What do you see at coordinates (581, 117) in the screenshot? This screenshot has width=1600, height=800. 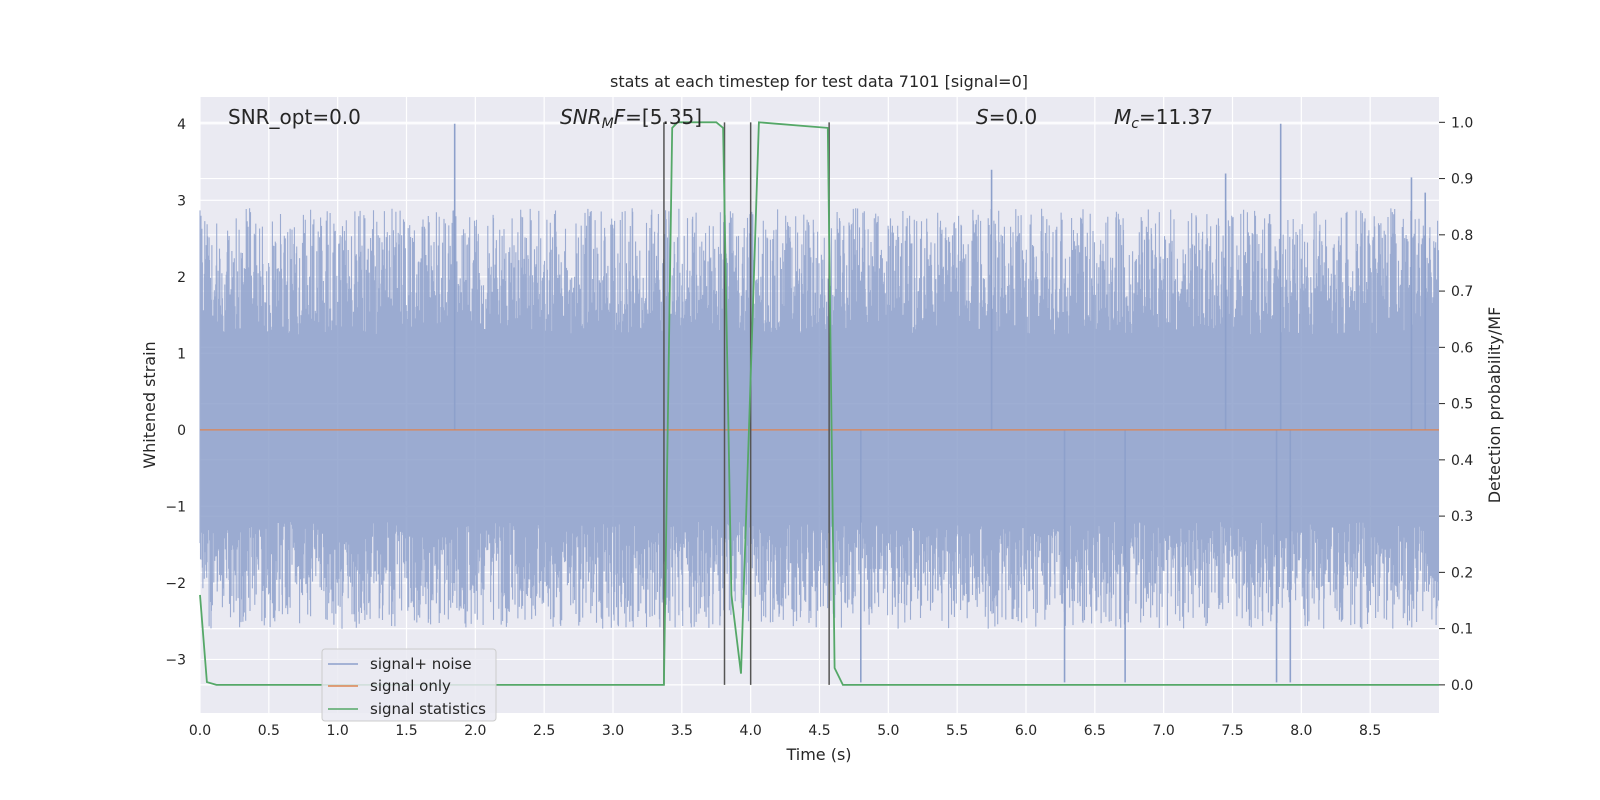 I see `annotation-snr-mf-main: SNR` at bounding box center [581, 117].